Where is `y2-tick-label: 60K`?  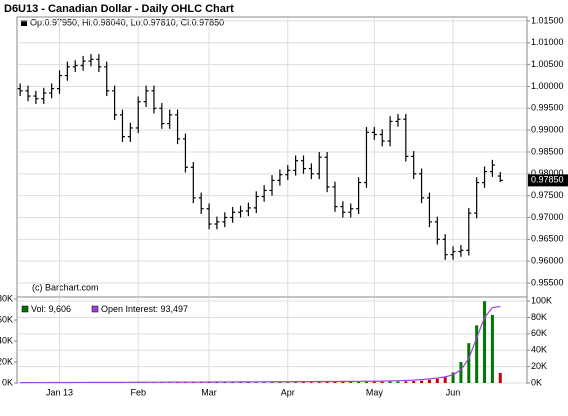 y2-tick-label: 60K is located at coordinates (539, 333).